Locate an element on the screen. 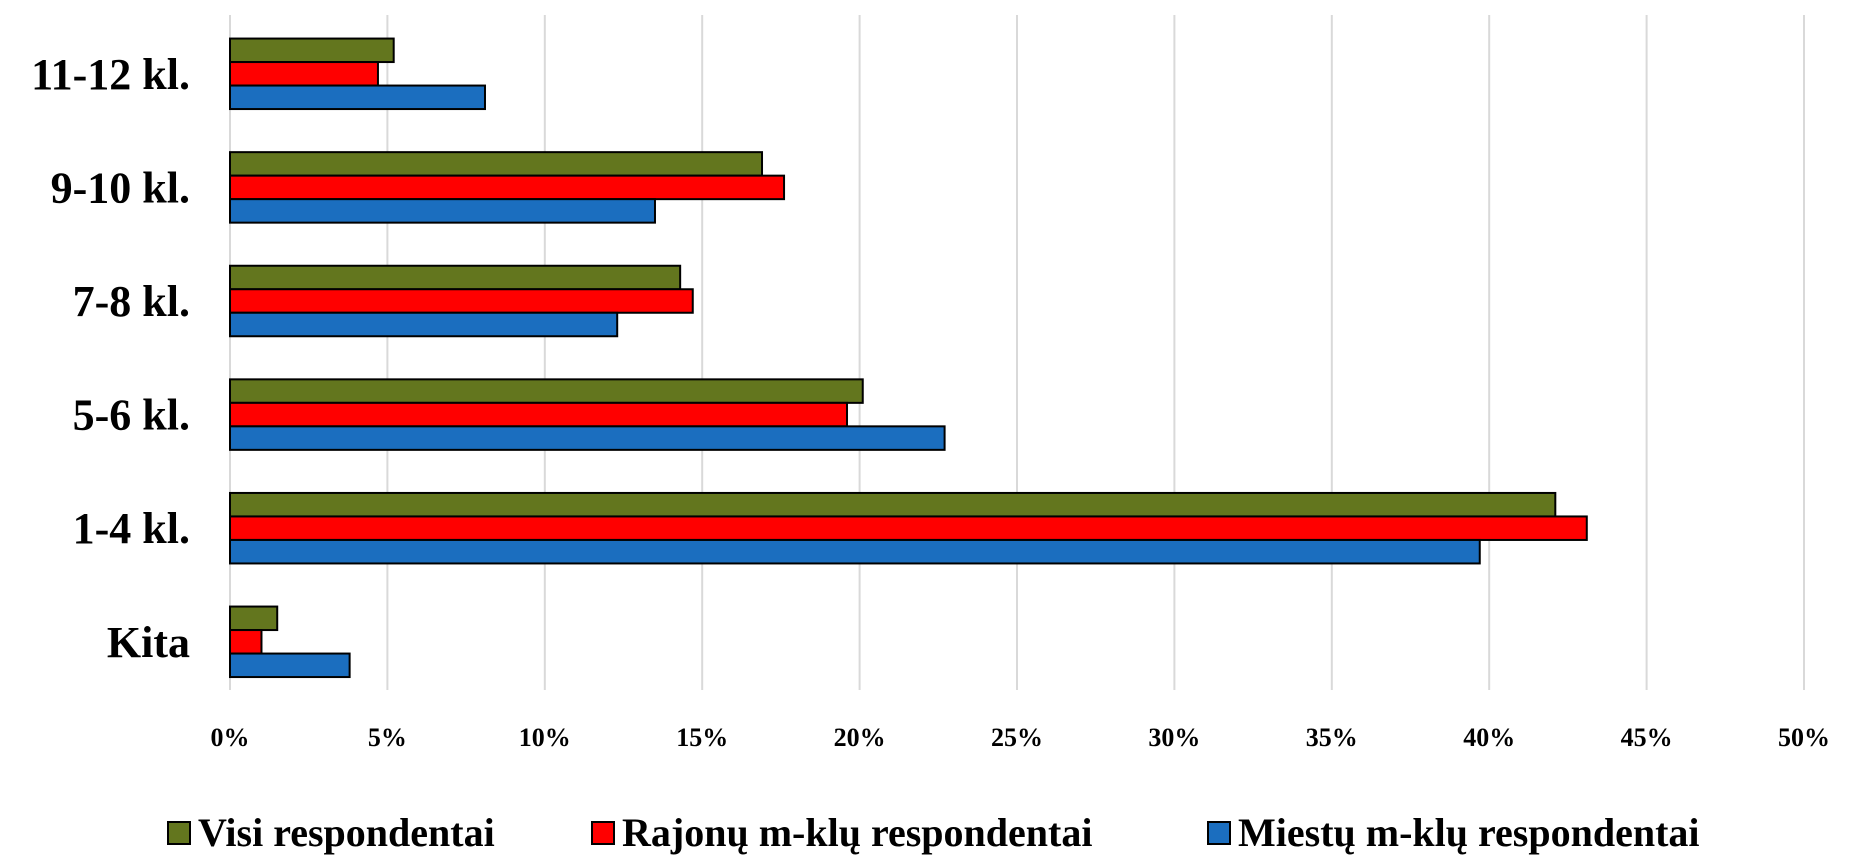 This screenshot has height=866, width=1849. x-tick-label: 15% is located at coordinates (702, 737).